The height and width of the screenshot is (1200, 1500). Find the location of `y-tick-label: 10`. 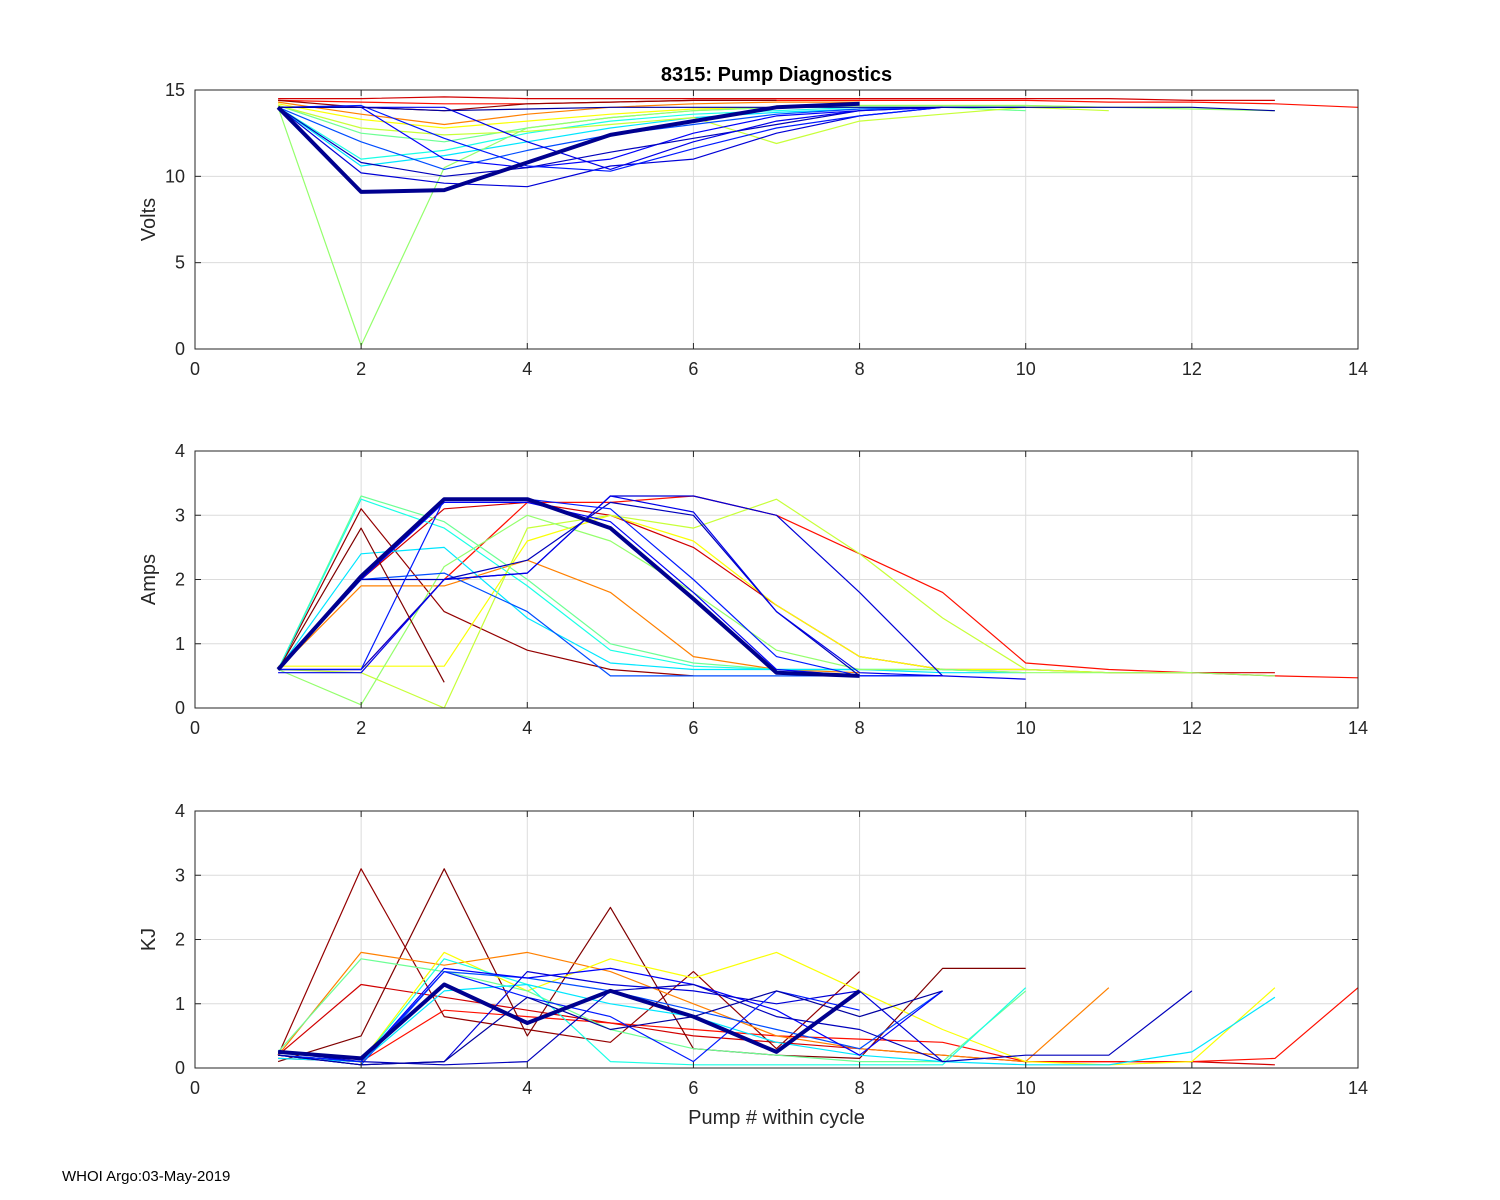

y-tick-label: 10 is located at coordinates (175, 176).